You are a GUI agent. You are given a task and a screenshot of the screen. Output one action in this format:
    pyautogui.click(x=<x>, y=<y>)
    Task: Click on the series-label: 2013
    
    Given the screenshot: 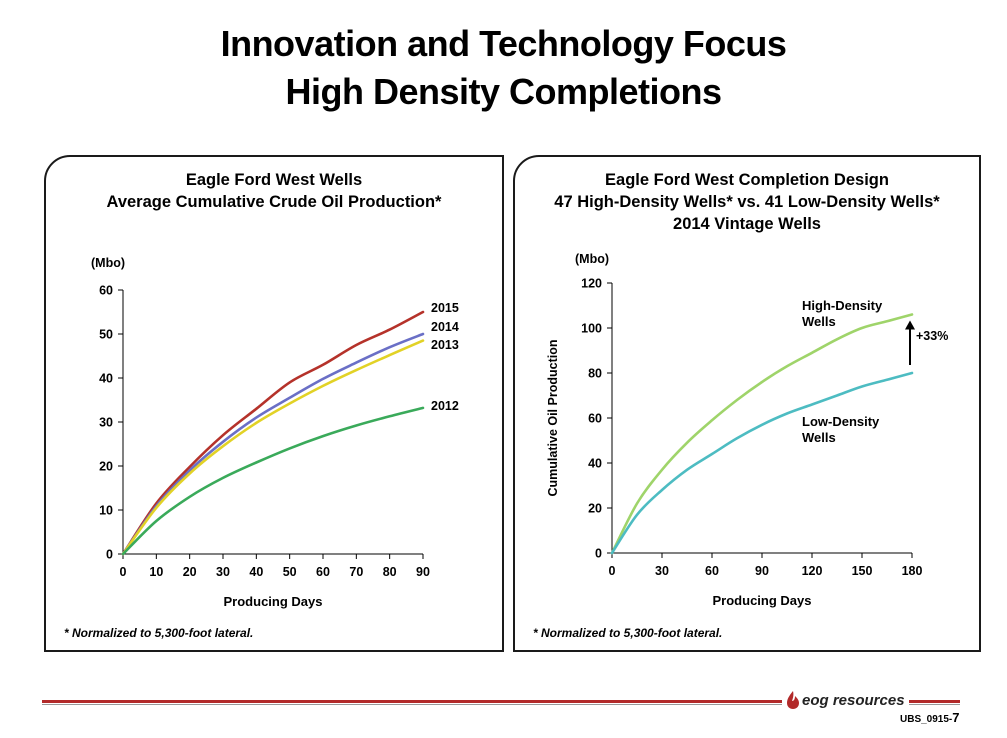 What is the action you would take?
    pyautogui.click(x=445, y=345)
    